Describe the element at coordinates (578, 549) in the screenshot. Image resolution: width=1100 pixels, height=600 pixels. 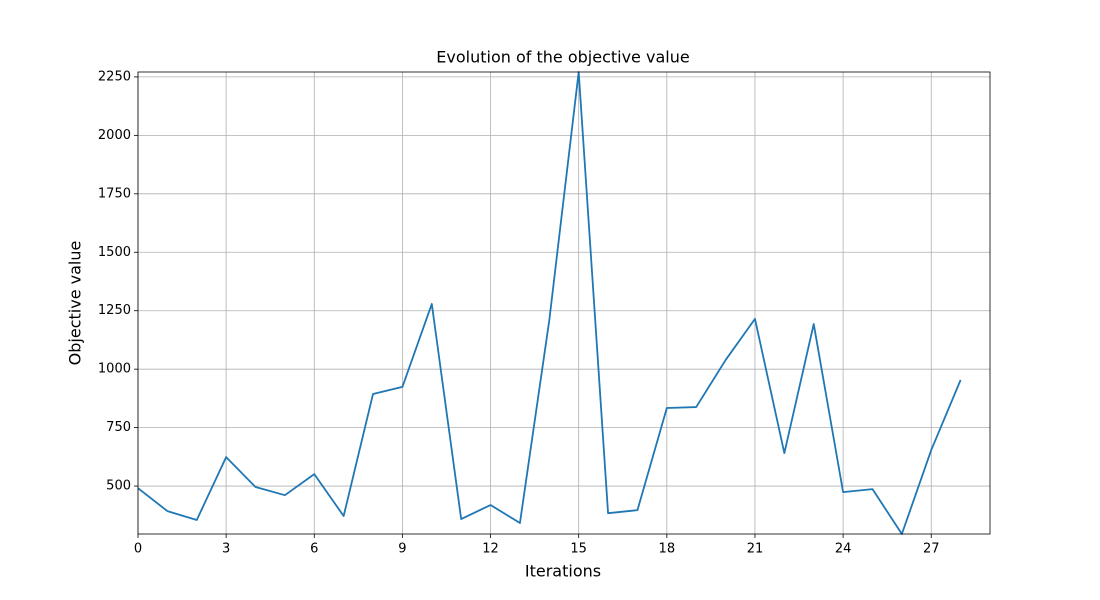
I see `x-tick-label: 15` at that location.